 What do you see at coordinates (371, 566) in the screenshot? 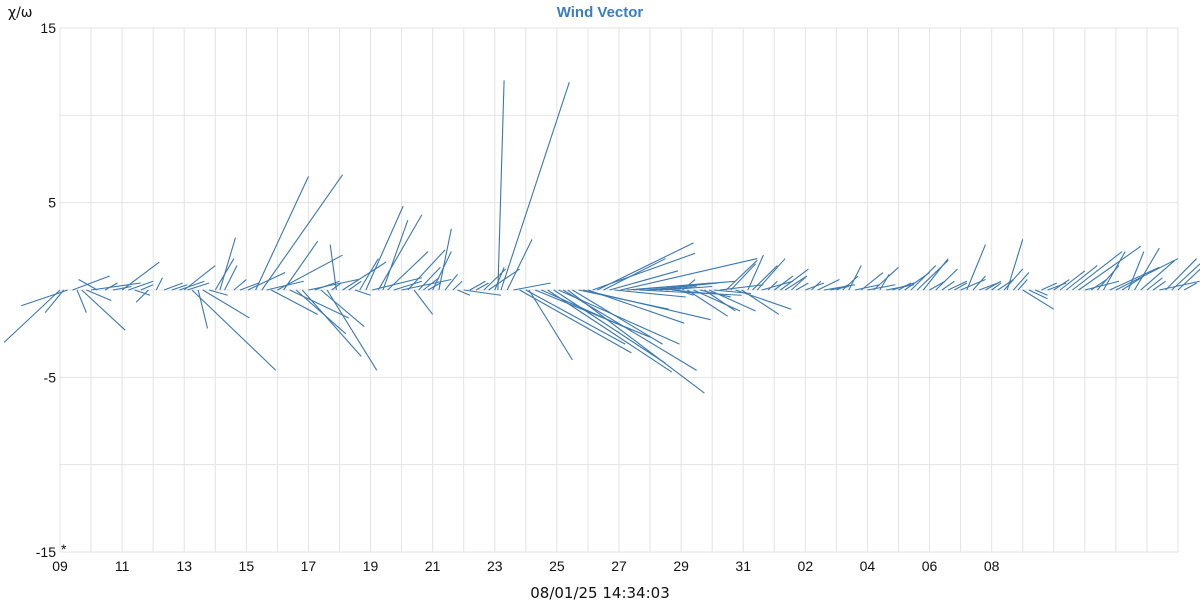
I see `x-tick-label: 19` at bounding box center [371, 566].